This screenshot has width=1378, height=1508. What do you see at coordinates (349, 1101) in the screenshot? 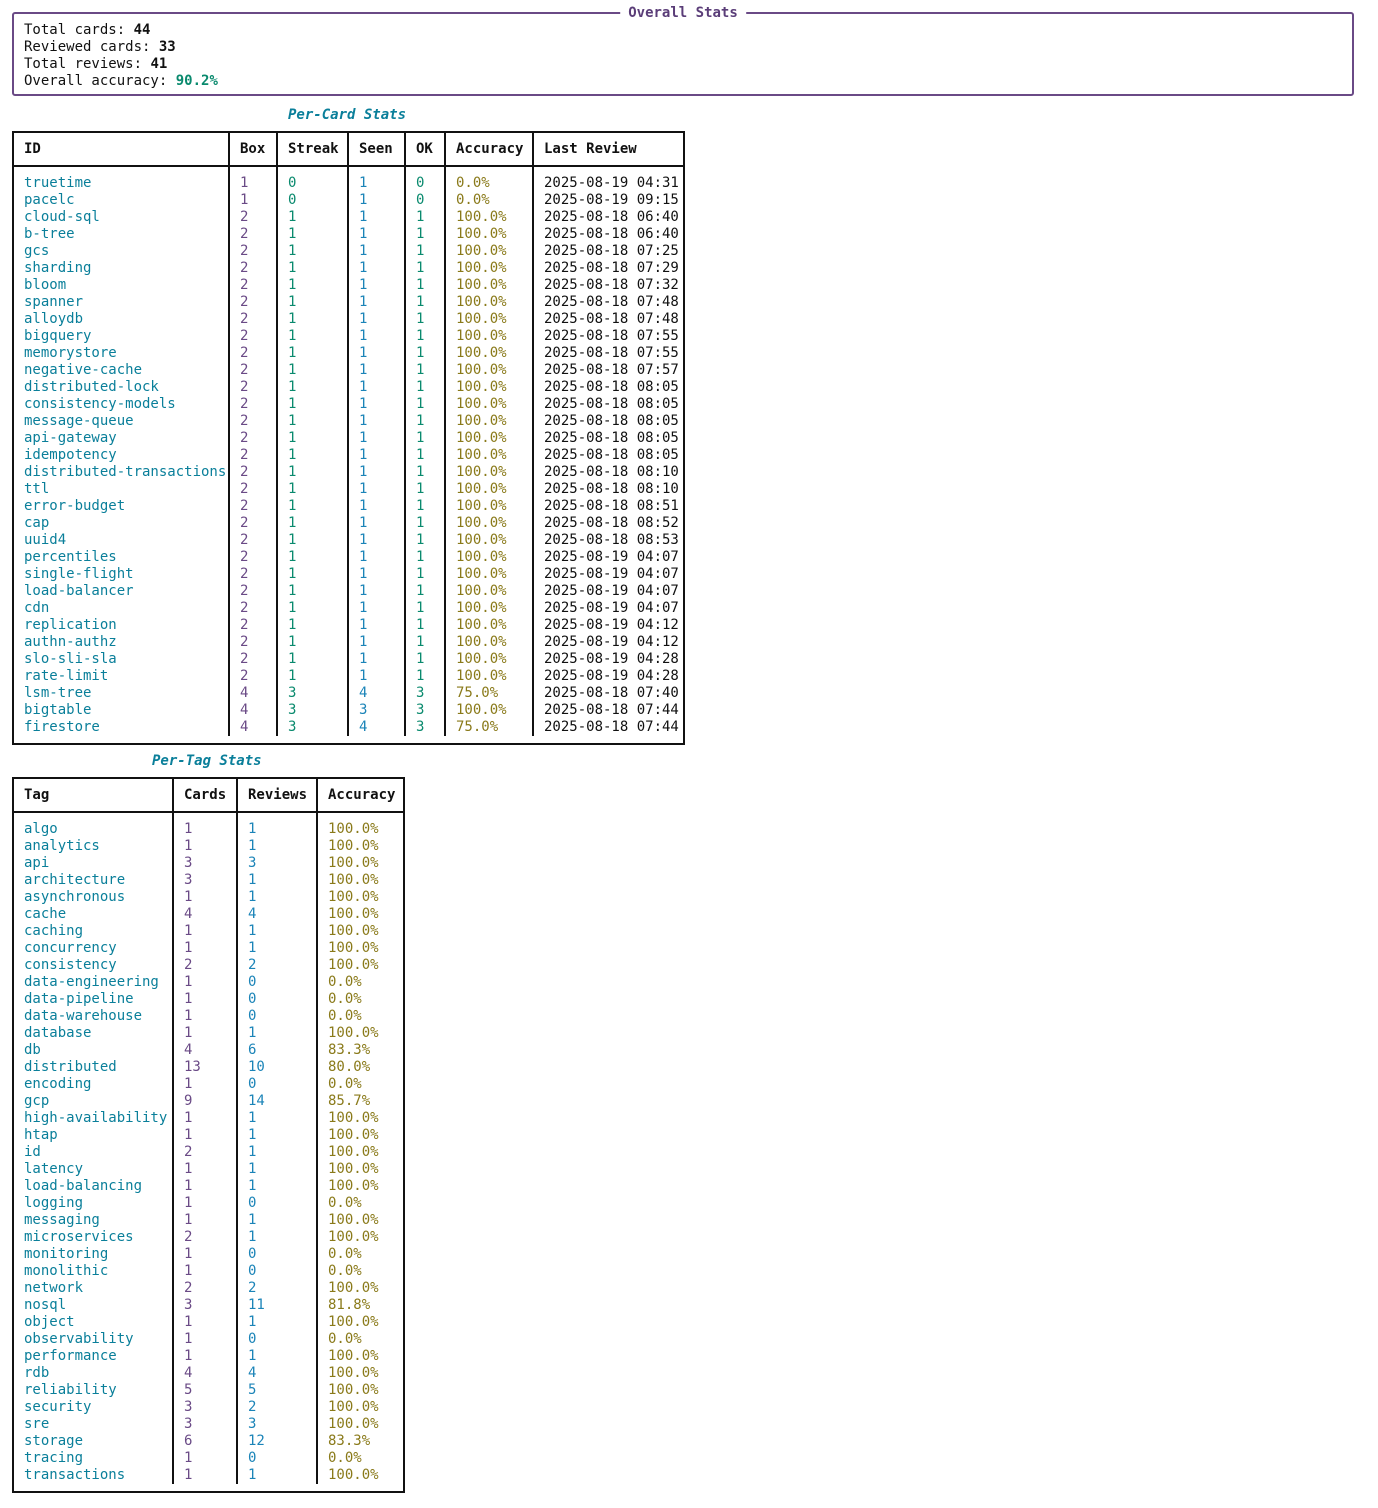
I see `cell-accuracy: 85.7%` at bounding box center [349, 1101].